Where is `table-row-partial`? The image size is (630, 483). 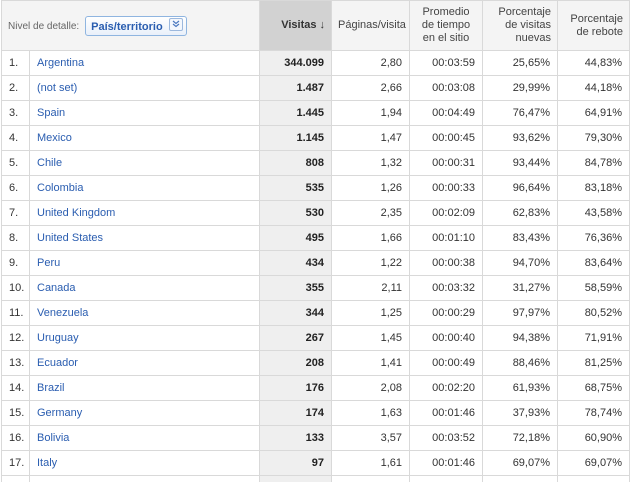
table-row-partial is located at coordinates (315, 478).